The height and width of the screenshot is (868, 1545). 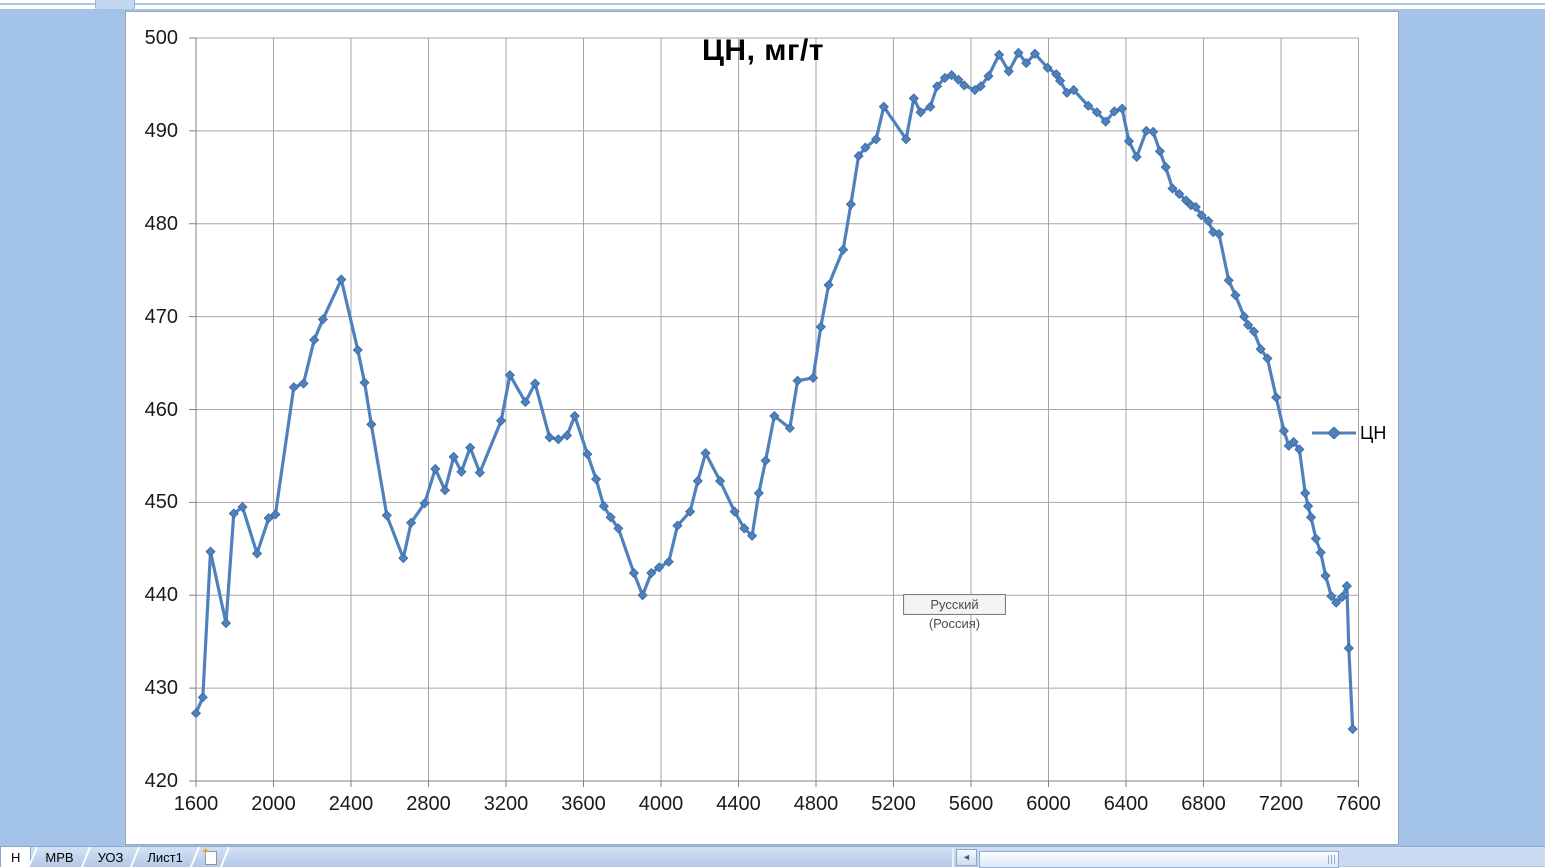 What do you see at coordinates (273, 804) in the screenshot?
I see `x-tick-label: 2000` at bounding box center [273, 804].